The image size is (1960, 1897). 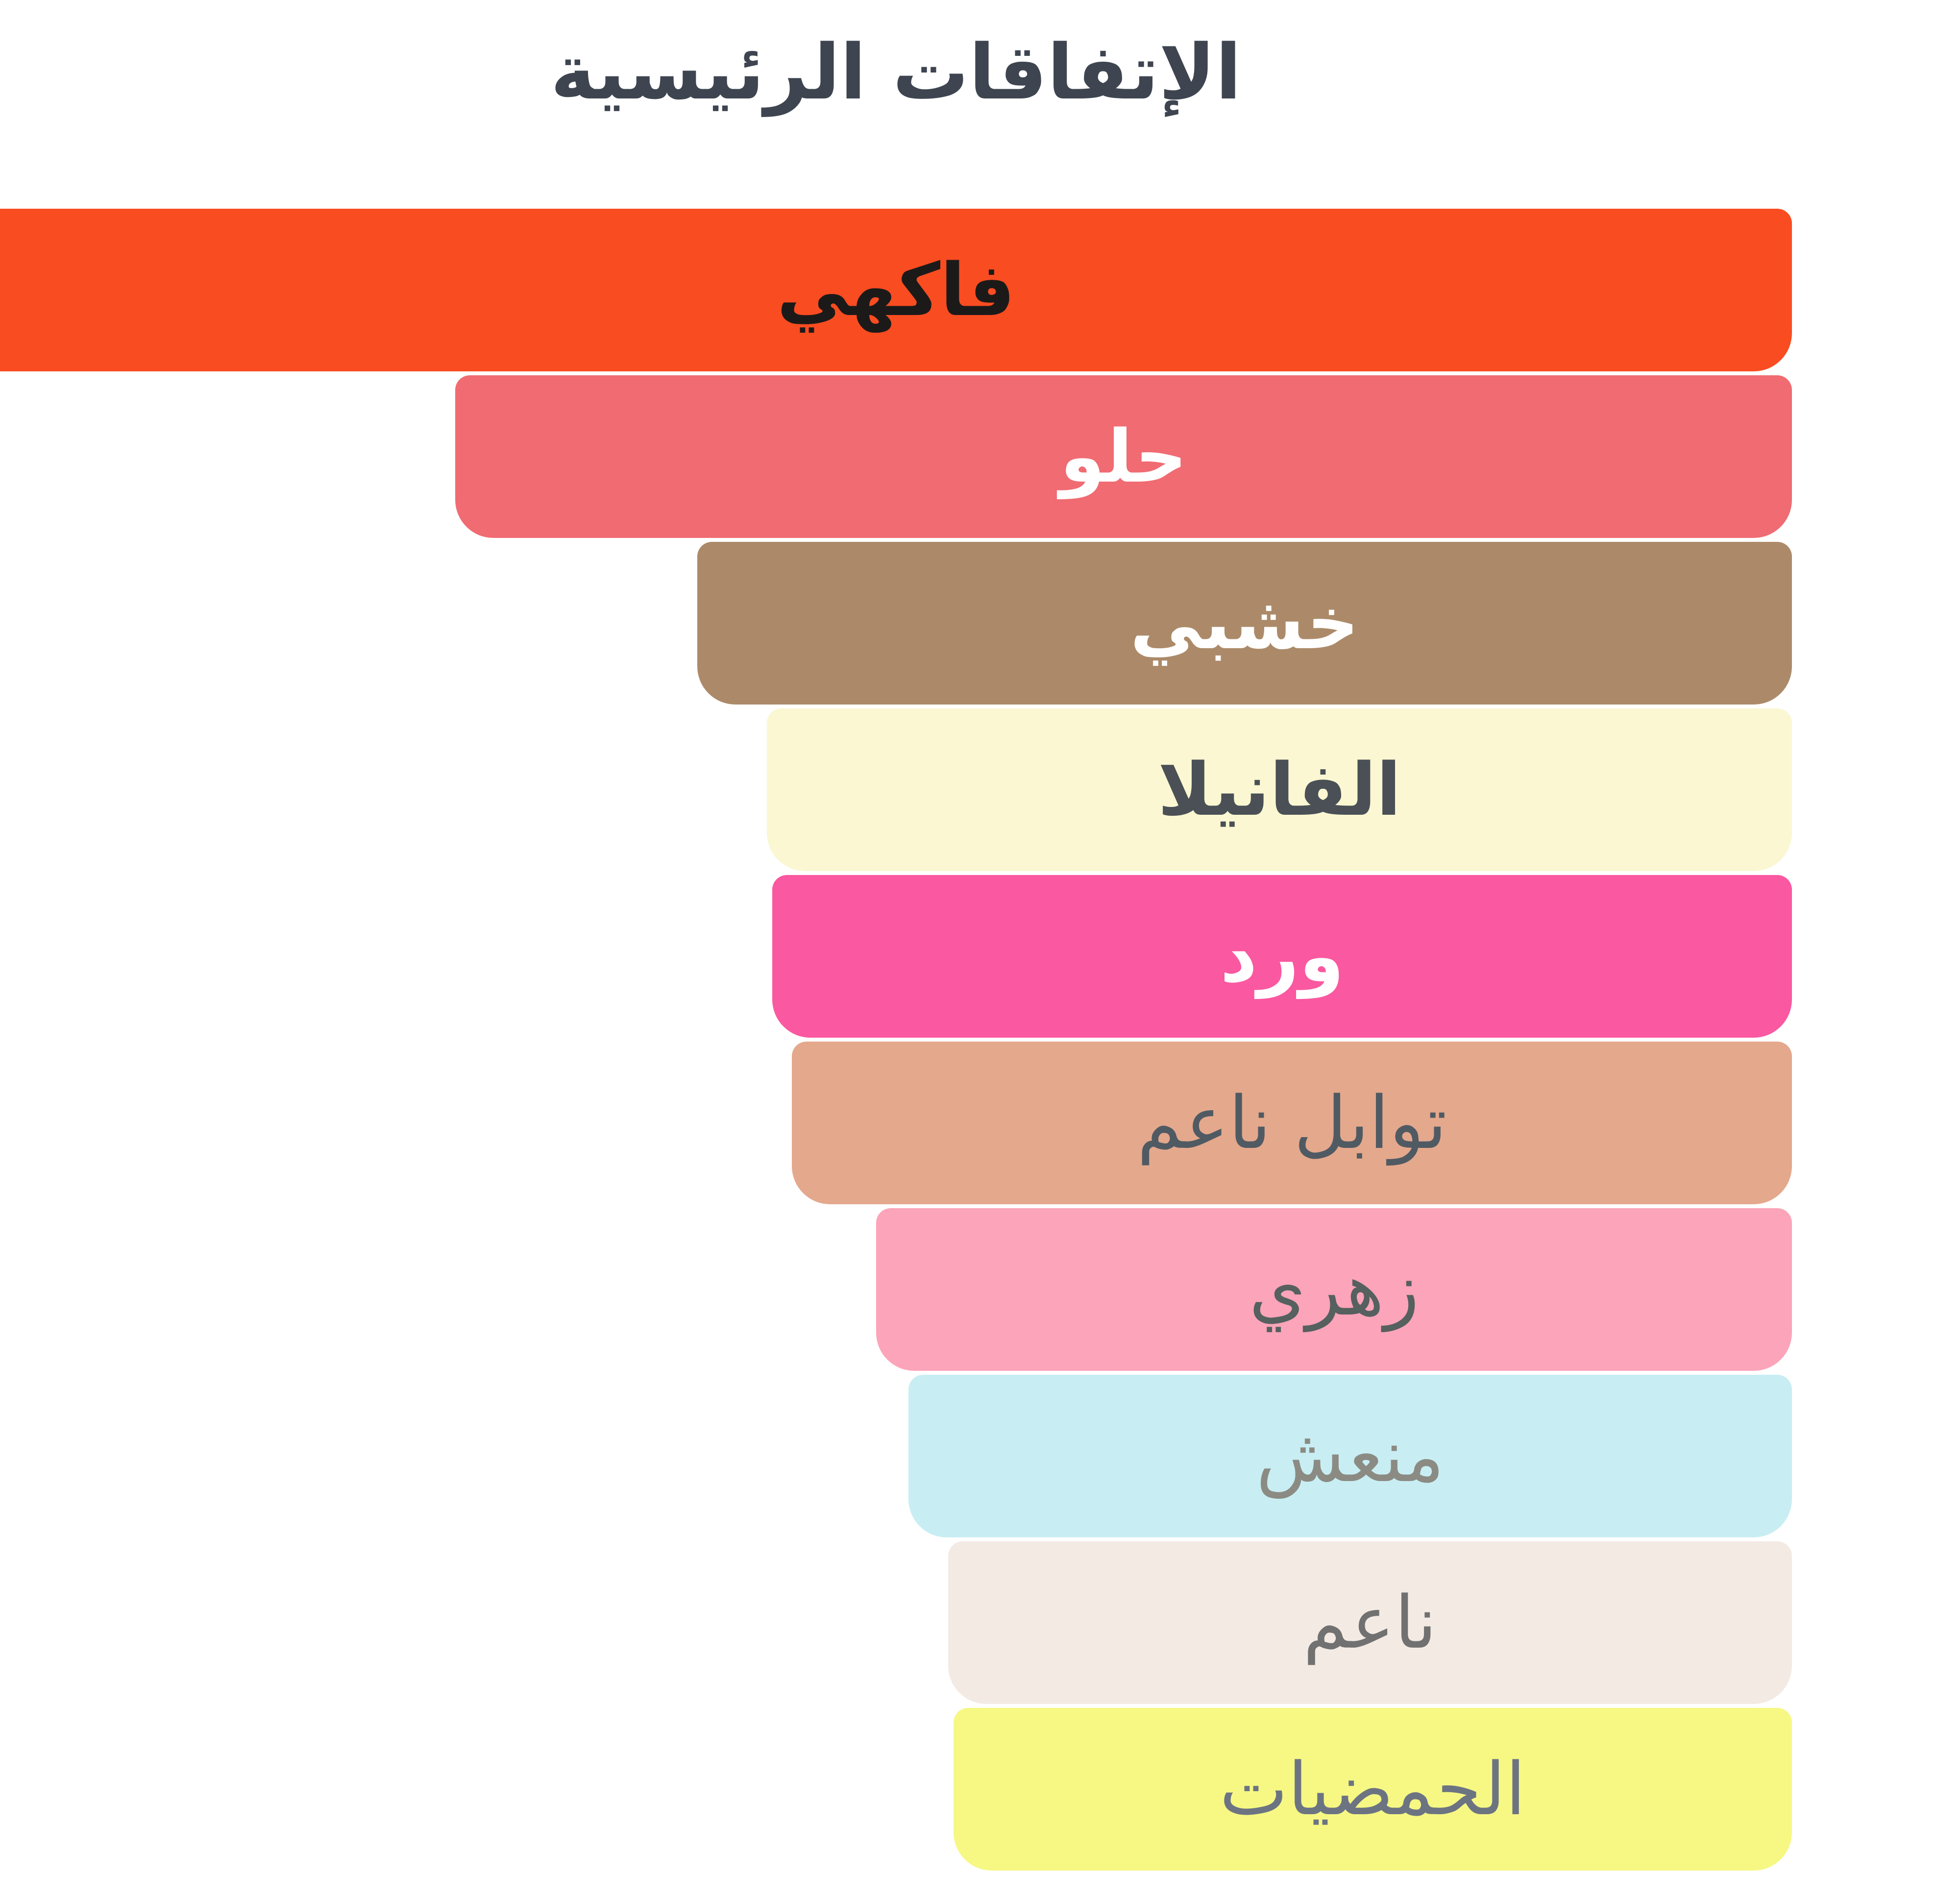 I want to click on accord-bar-10: الحمضيات, so click(x=1372, y=1790).